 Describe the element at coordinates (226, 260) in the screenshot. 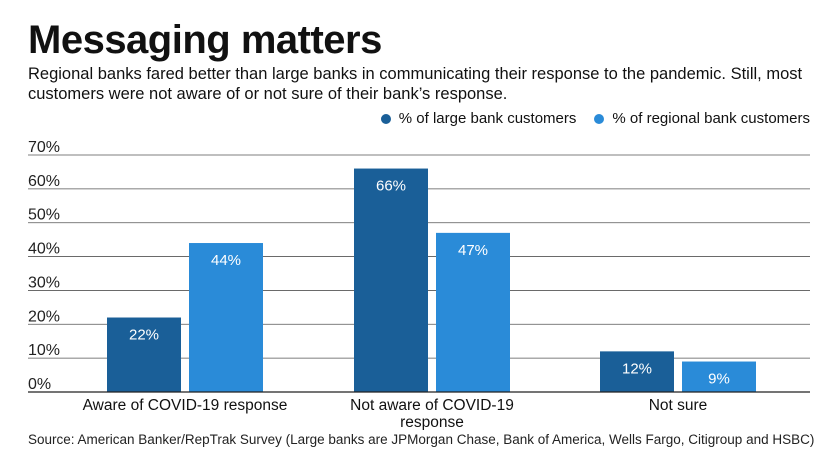

I see `data-label: 44%` at that location.